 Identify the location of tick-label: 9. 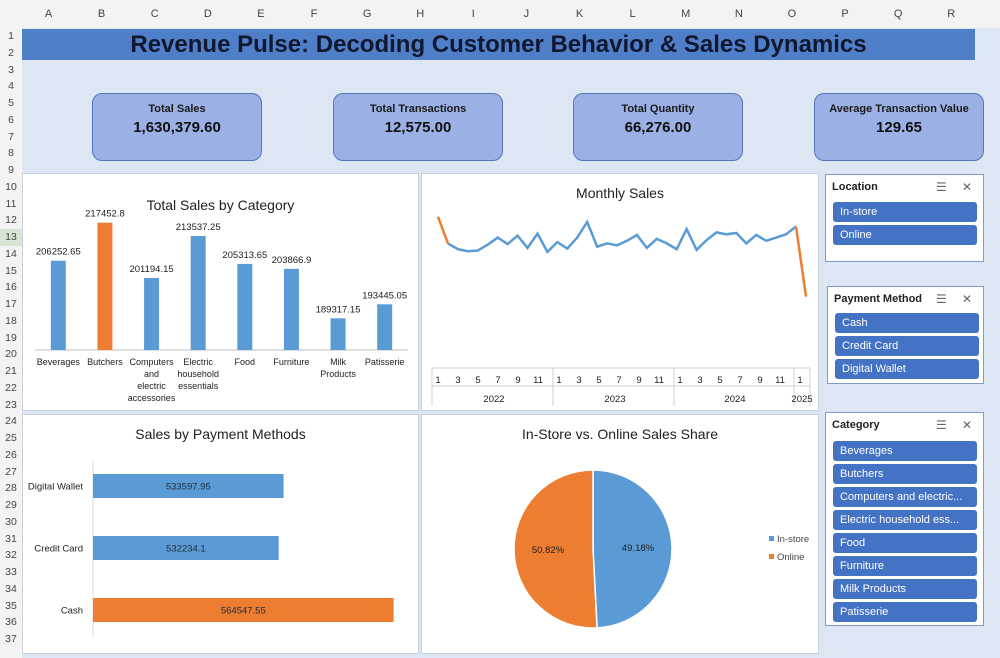
(759, 380).